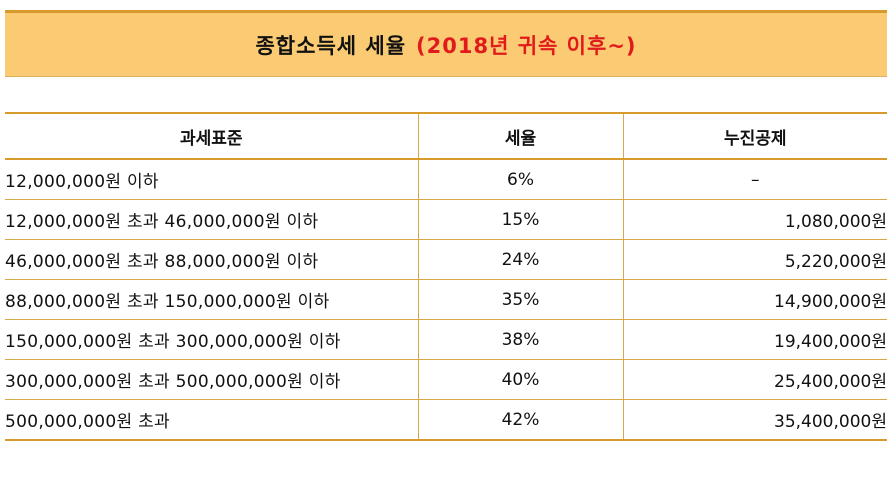  What do you see at coordinates (211, 179) in the screenshot?
I see `tax-base-cell: 12,000,000원 이하` at bounding box center [211, 179].